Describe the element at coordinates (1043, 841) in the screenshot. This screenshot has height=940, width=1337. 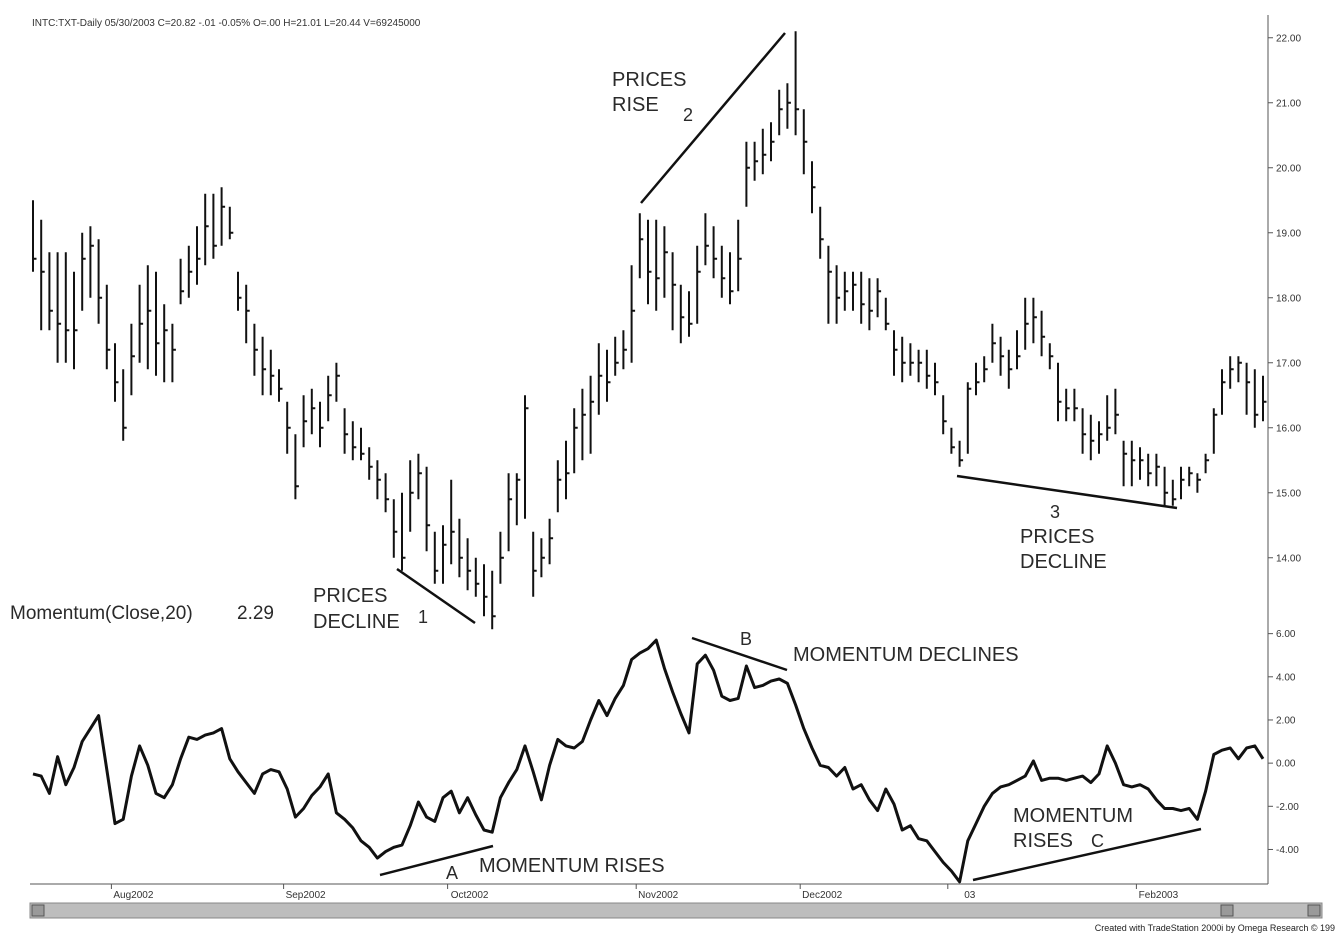
I see `annotation: RISES` at that location.